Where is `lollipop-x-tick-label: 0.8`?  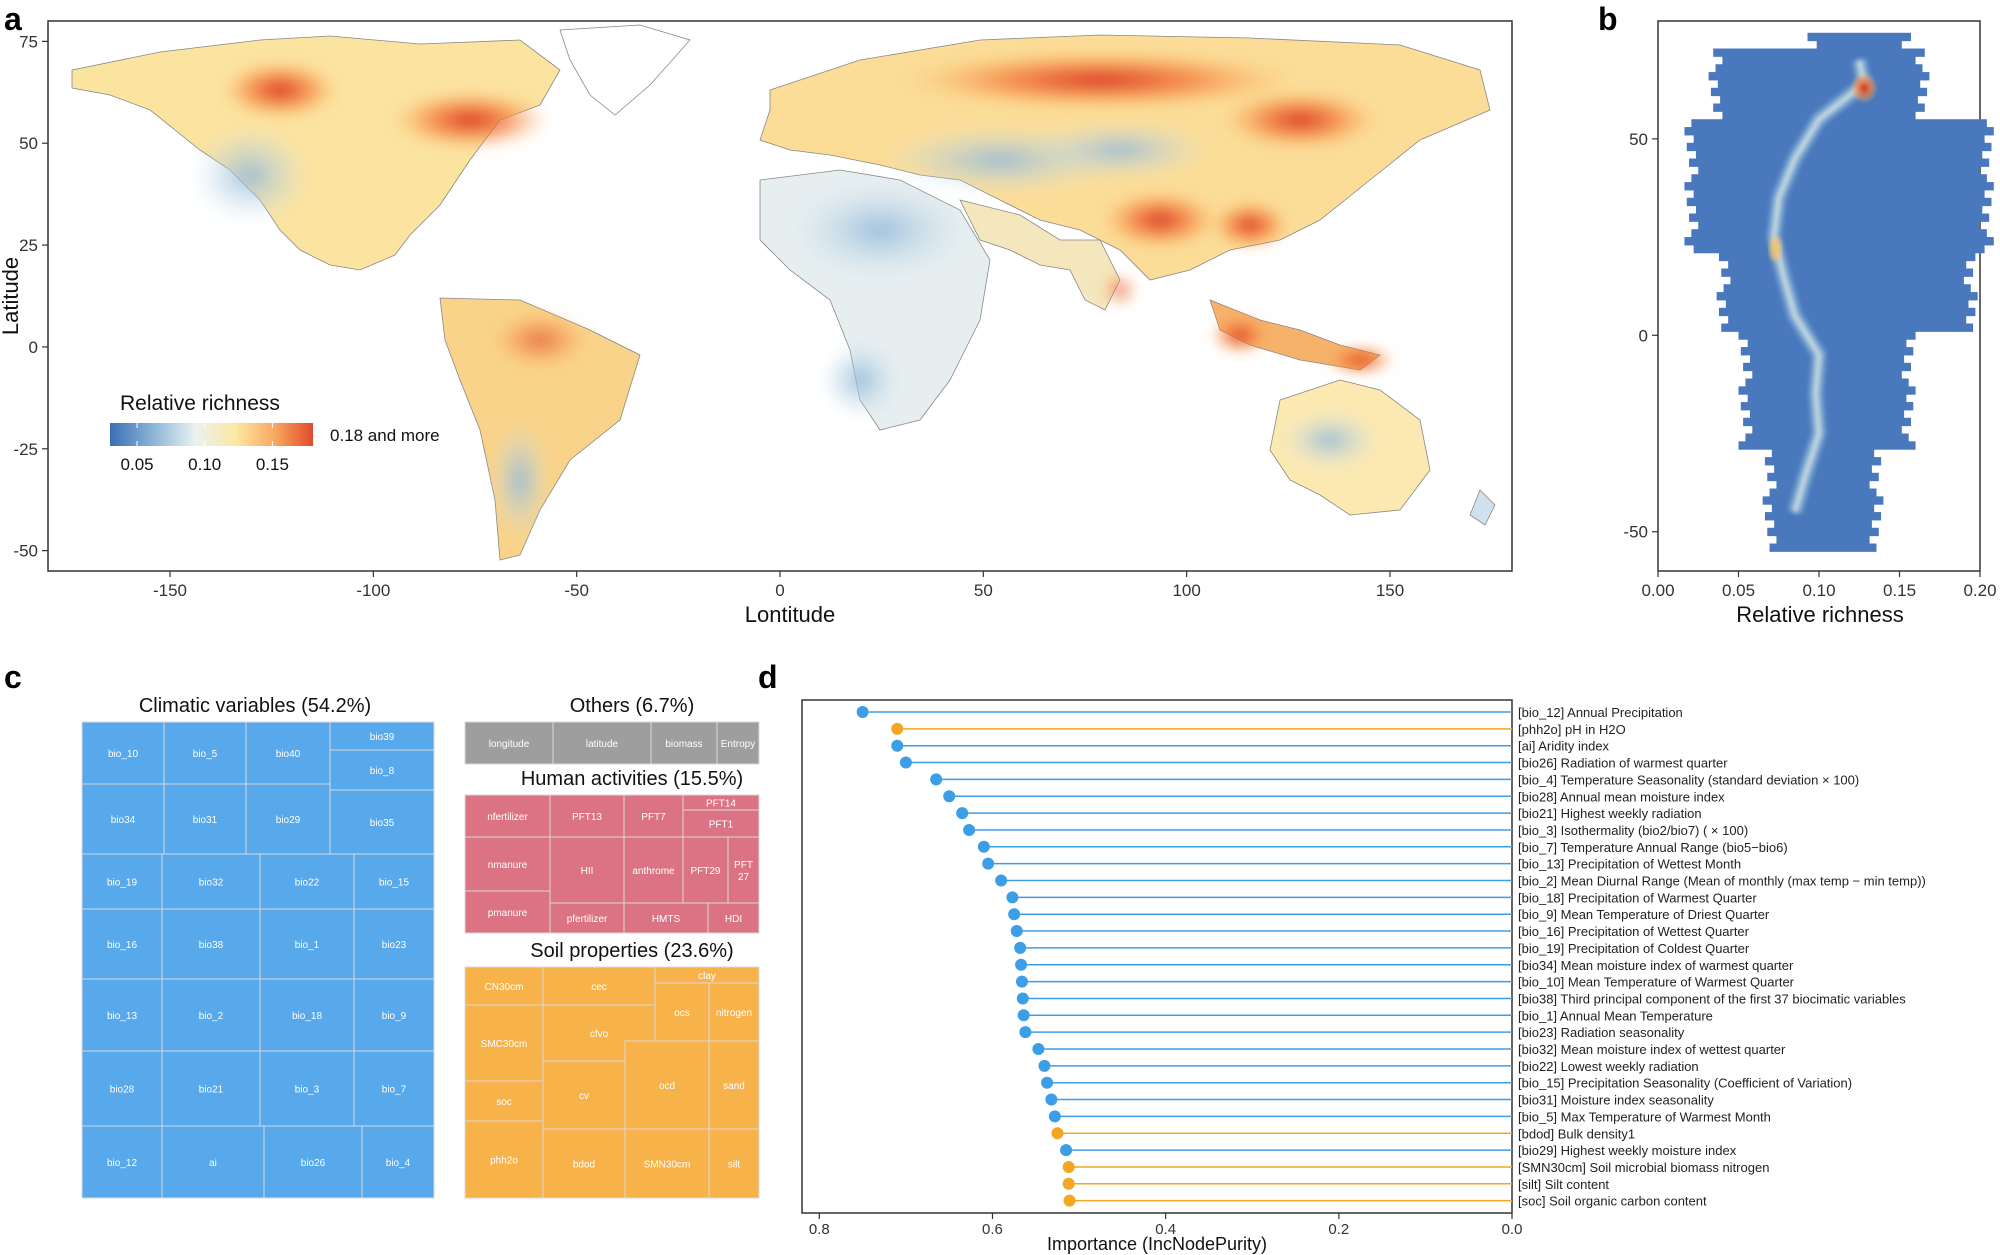
lollipop-x-tick-label: 0.8 is located at coordinates (819, 1229).